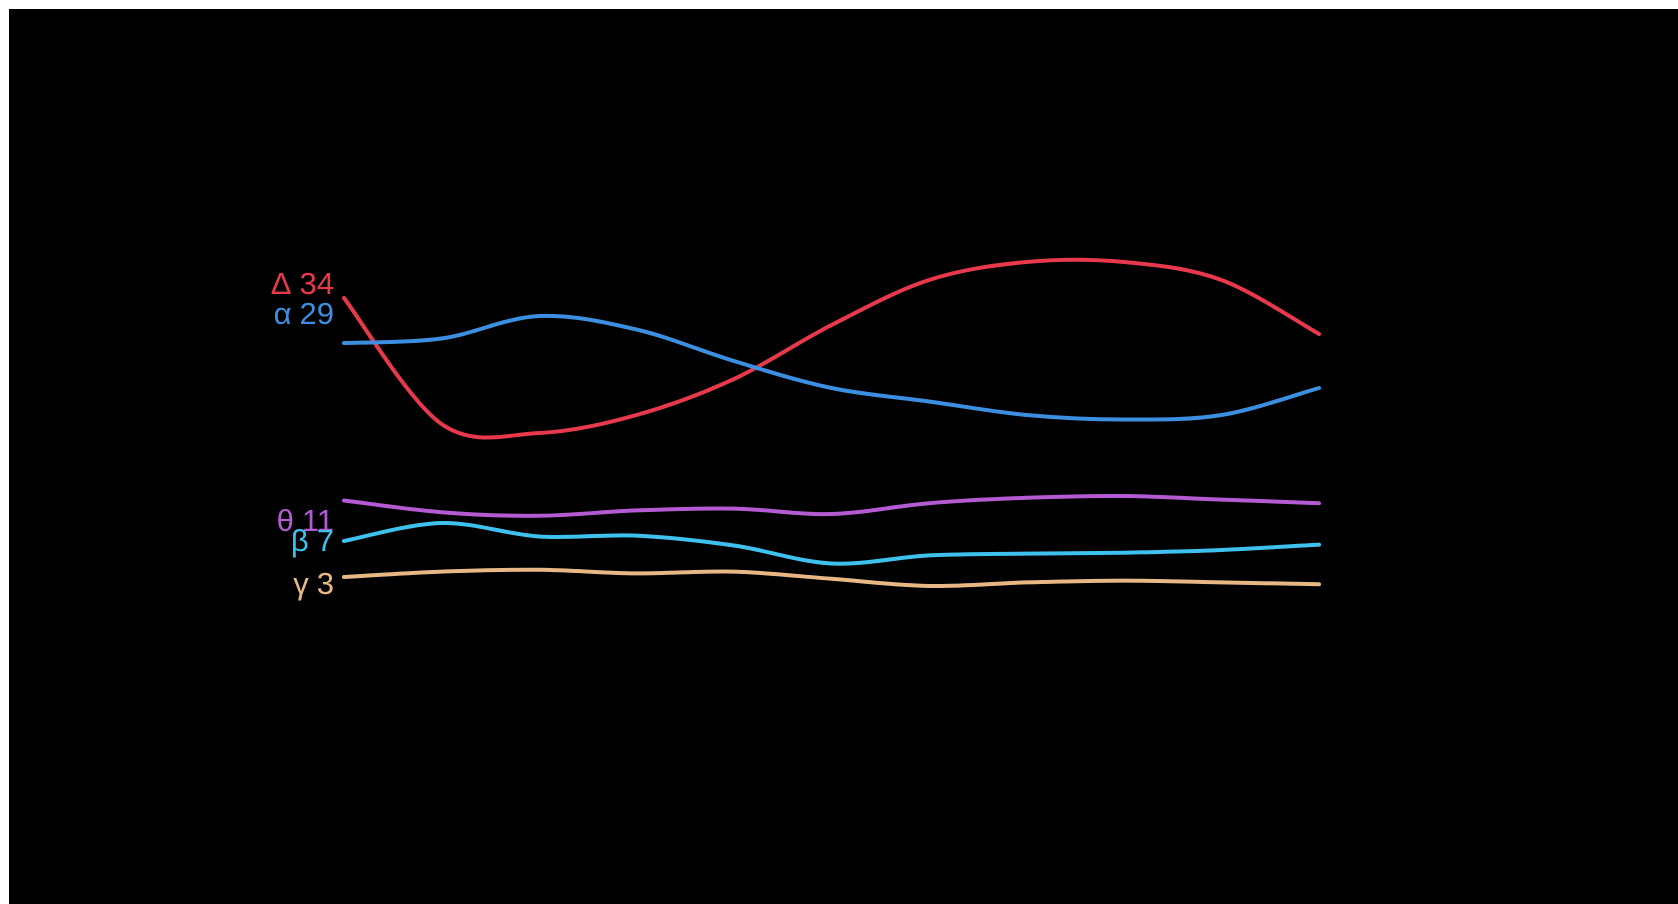  What do you see at coordinates (301, 583) in the screenshot?
I see `series-symbol: γ` at bounding box center [301, 583].